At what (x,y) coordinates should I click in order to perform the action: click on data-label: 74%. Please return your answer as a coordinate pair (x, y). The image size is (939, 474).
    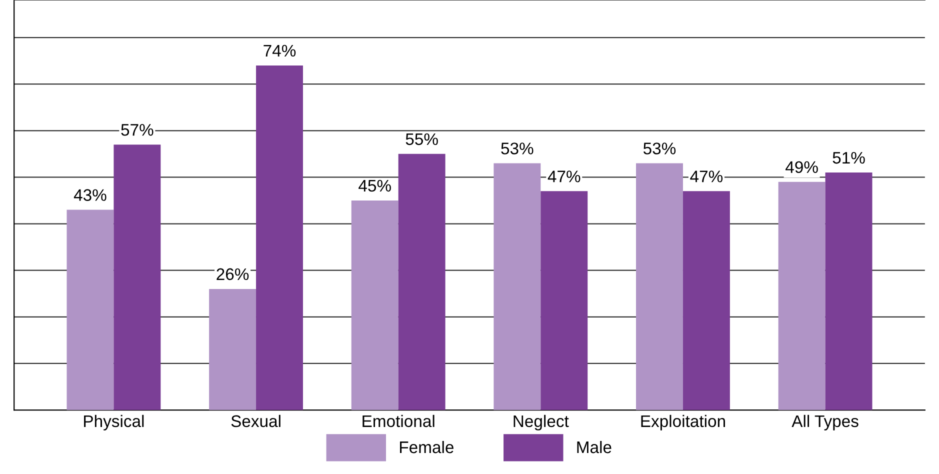
    Looking at the image, I should click on (280, 50).